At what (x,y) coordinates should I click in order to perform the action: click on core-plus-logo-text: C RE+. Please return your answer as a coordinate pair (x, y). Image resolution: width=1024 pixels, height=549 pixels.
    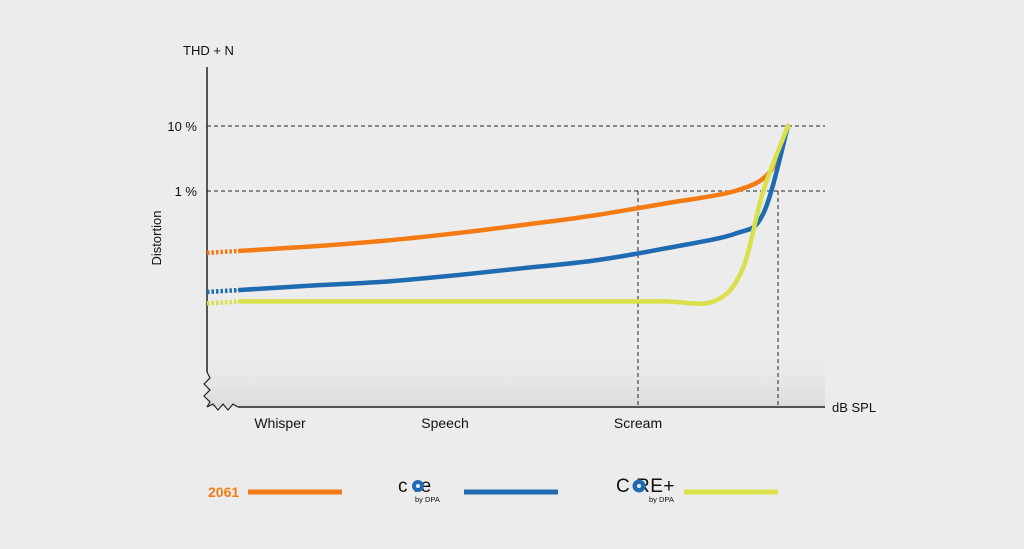
    Looking at the image, I should click on (645, 486).